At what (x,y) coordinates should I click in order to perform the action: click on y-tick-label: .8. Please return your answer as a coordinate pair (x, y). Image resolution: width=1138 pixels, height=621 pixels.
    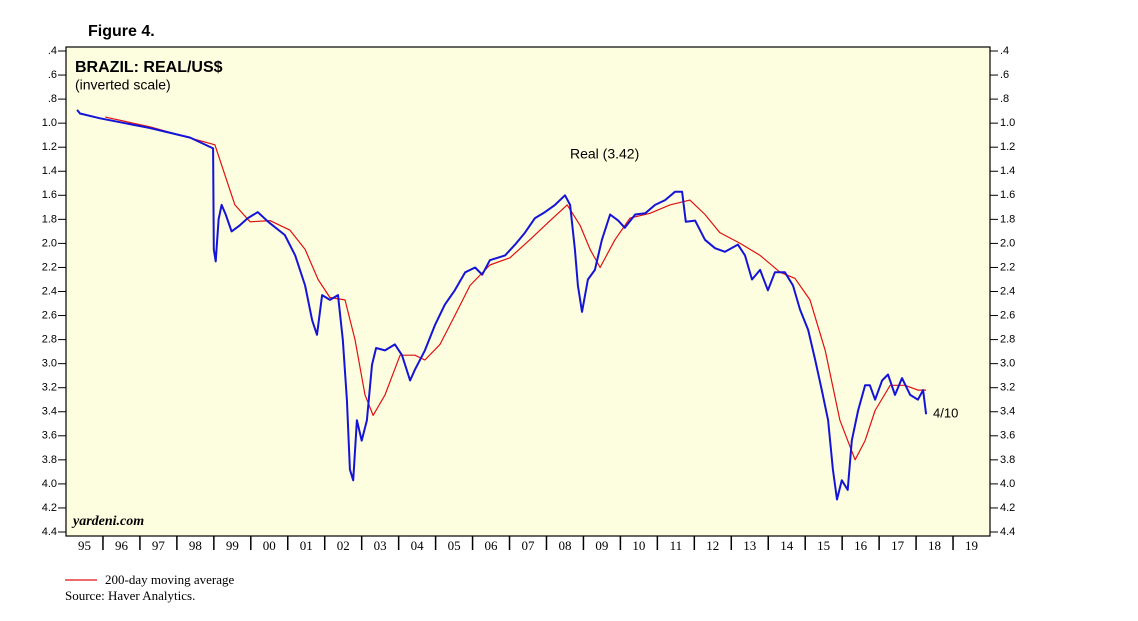
    Looking at the image, I should click on (52, 99).